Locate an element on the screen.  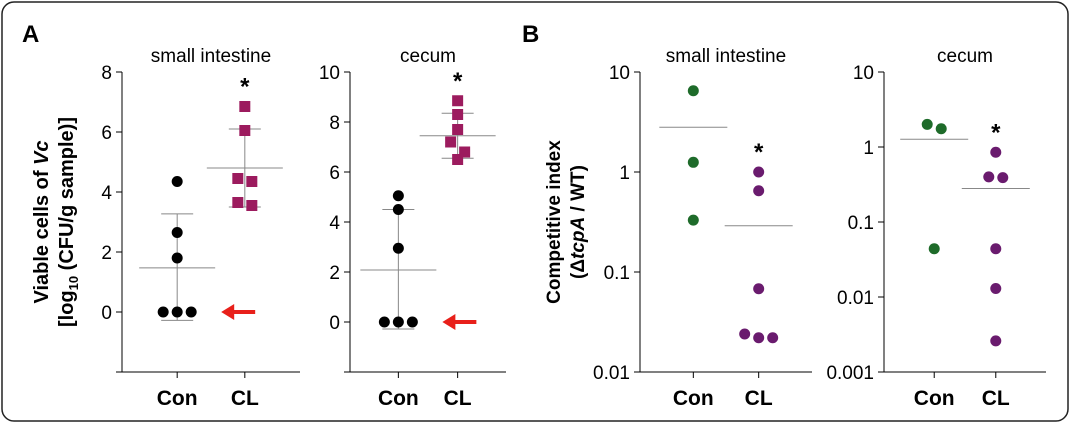
panel-a-ylabel-line1: Viable cells of Vc is located at coordinates (42, 221).